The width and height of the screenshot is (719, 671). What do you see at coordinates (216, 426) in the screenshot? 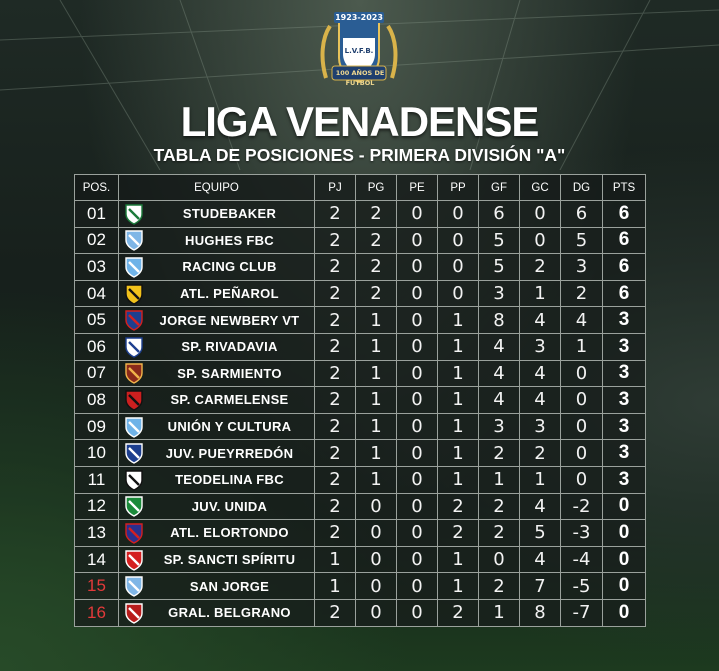
I see `team-cell: UNIÓN Y CULTURA` at bounding box center [216, 426].